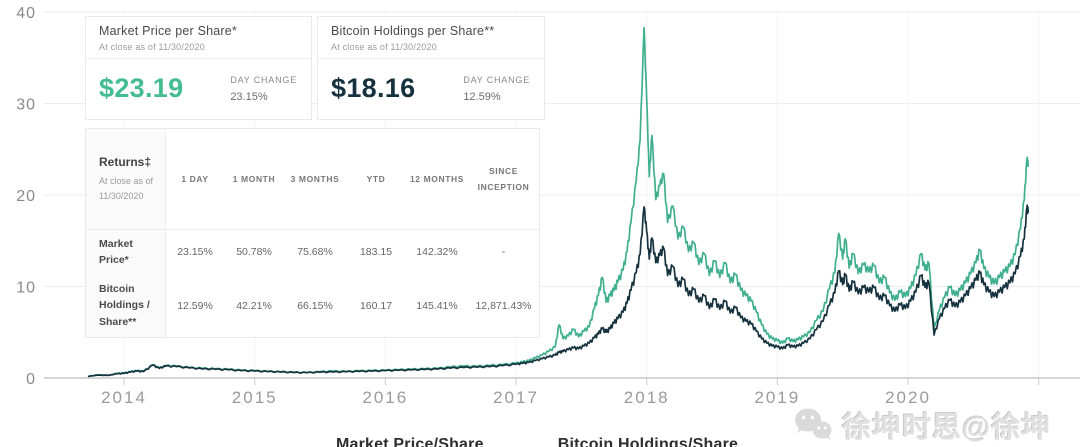  I want to click on card-body: $23.19 DAY CHANGE 23.15%, so click(198, 88).